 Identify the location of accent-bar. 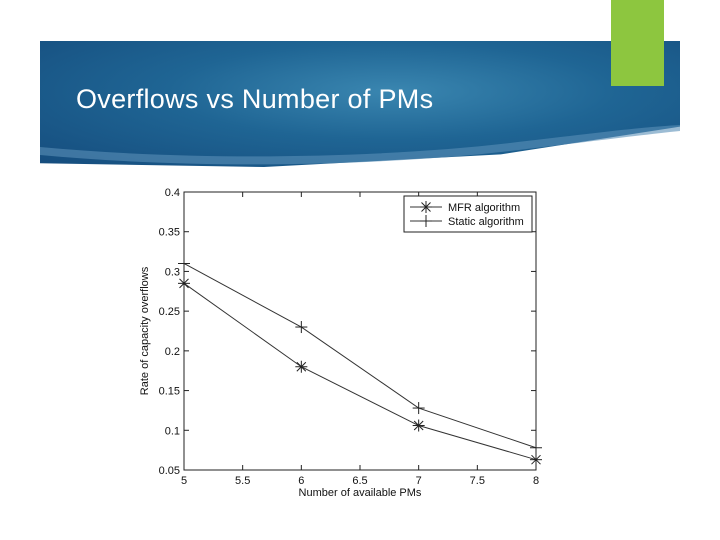
(637, 43).